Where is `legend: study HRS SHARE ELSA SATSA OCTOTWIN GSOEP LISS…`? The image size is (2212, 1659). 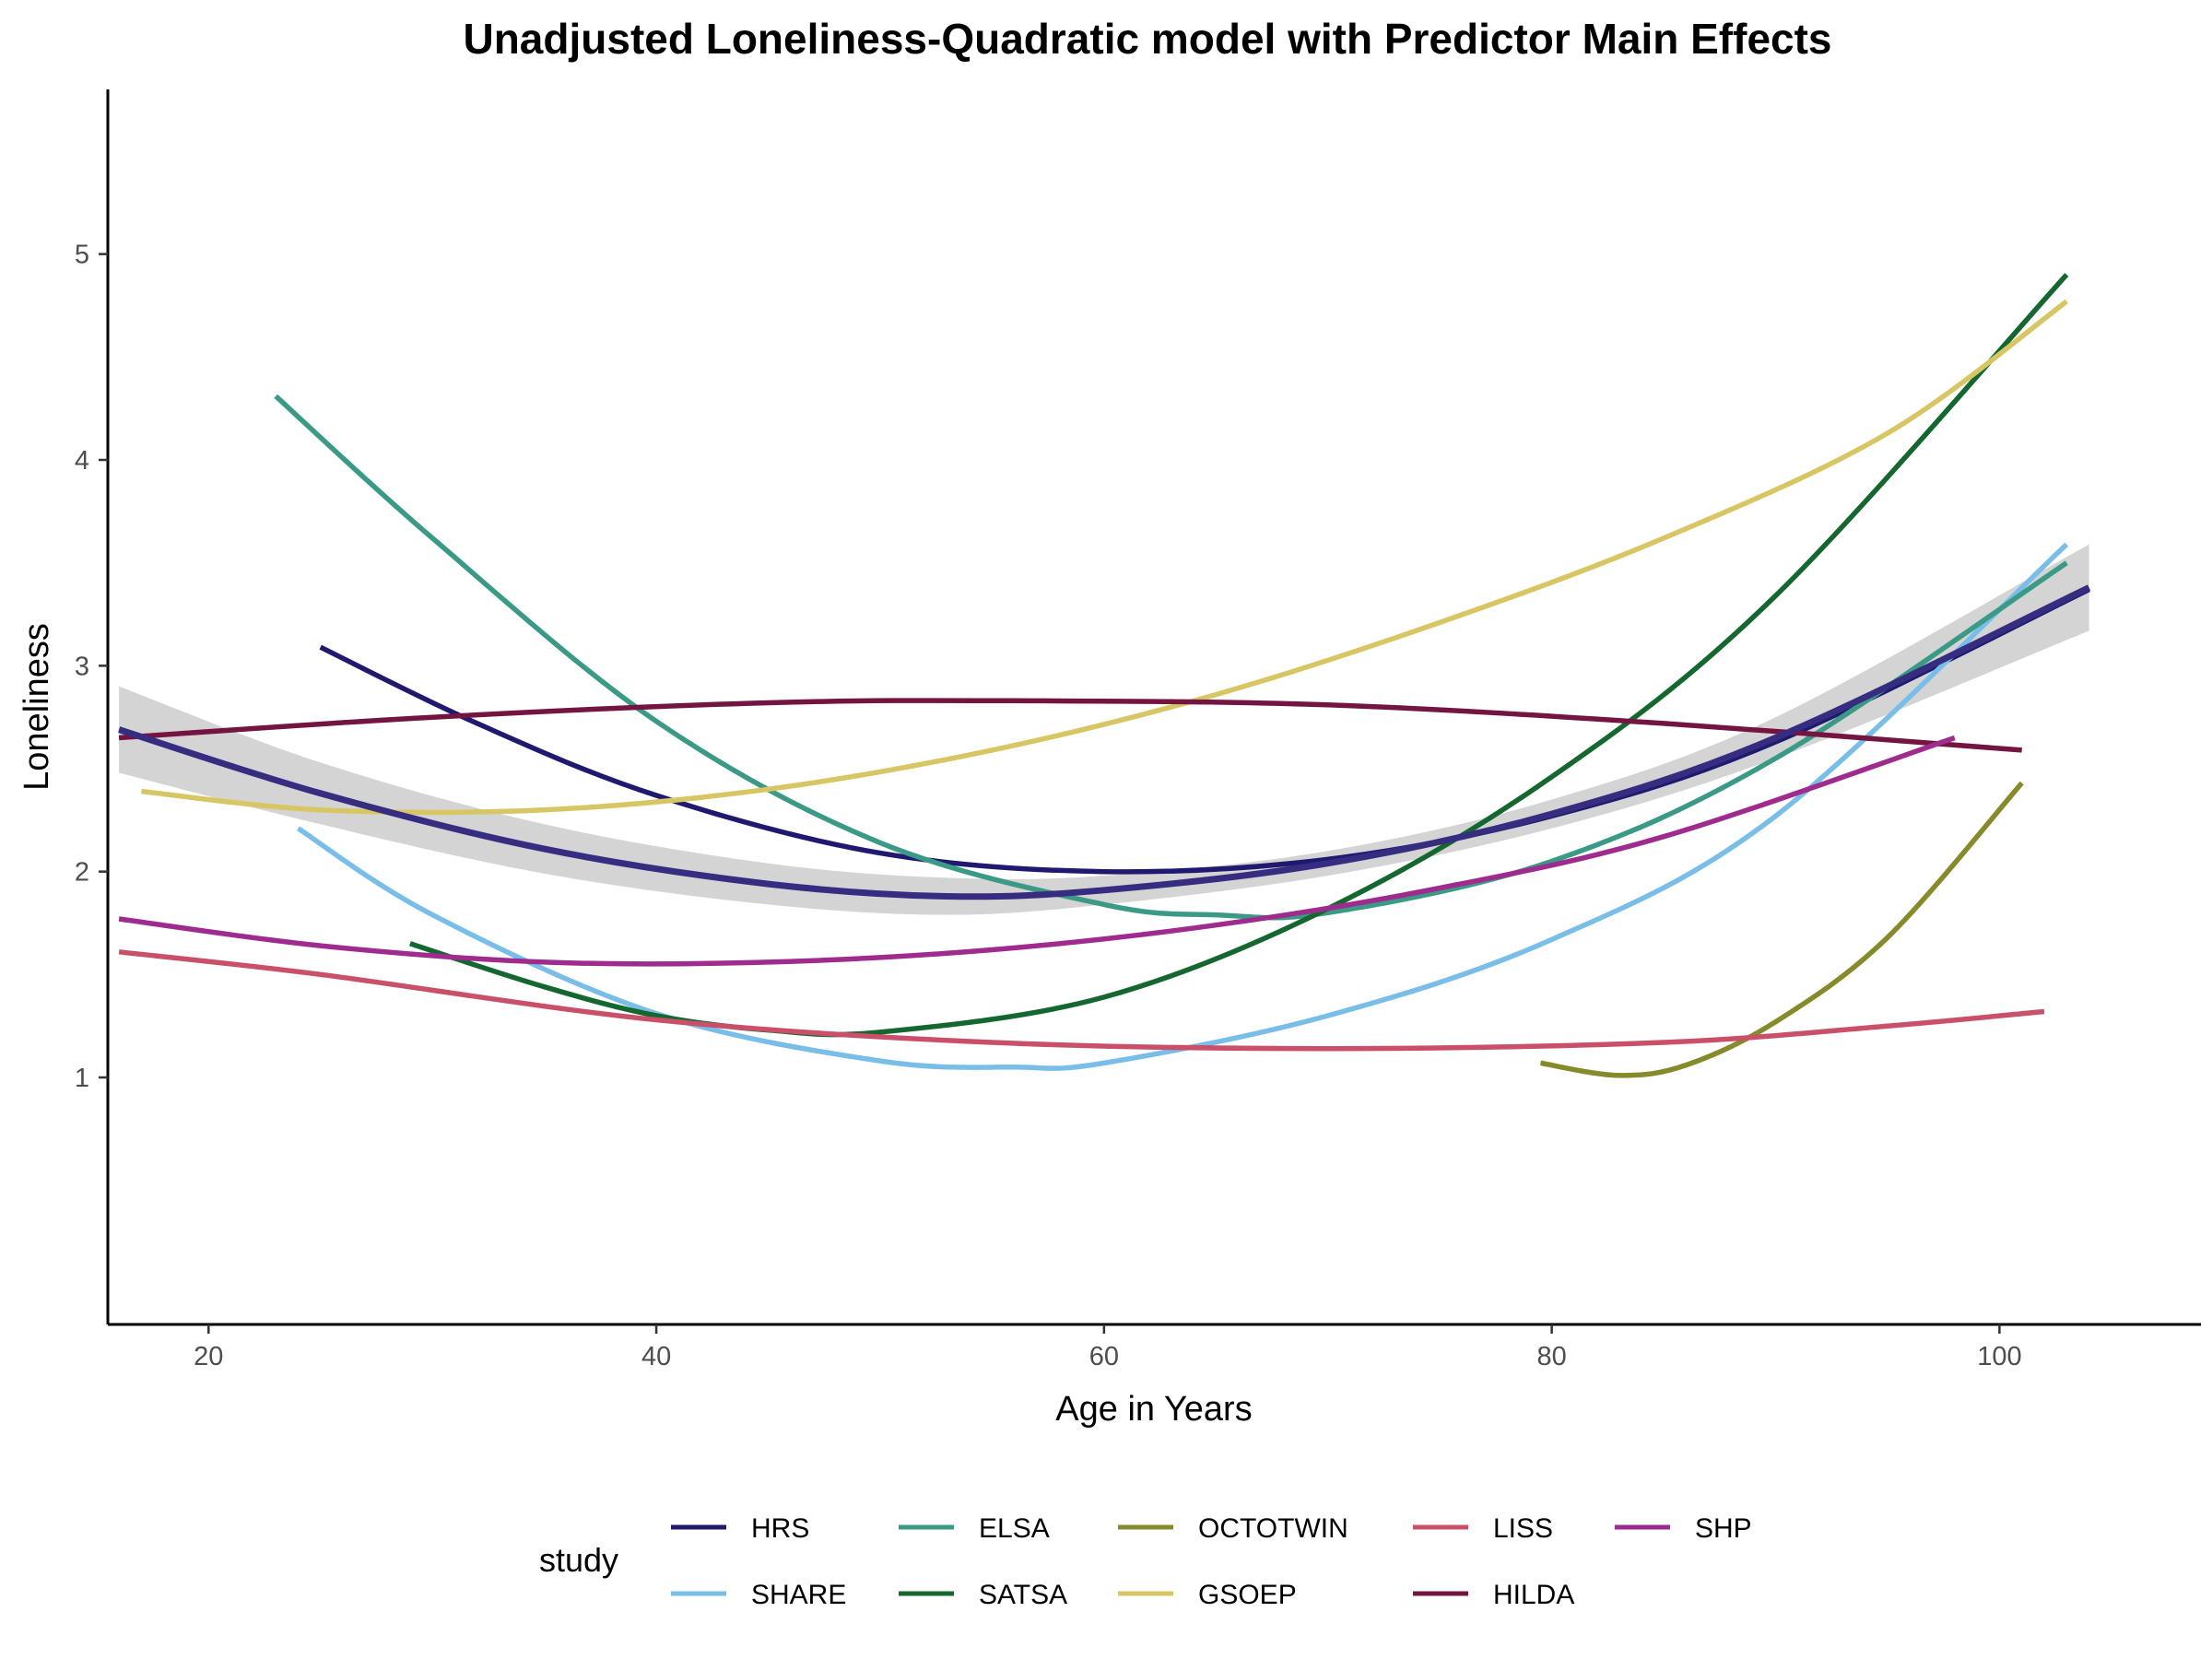
legend: study HRS SHARE ELSA SATSA OCTOTWIN GSOEP LISS… is located at coordinates (1145, 1561).